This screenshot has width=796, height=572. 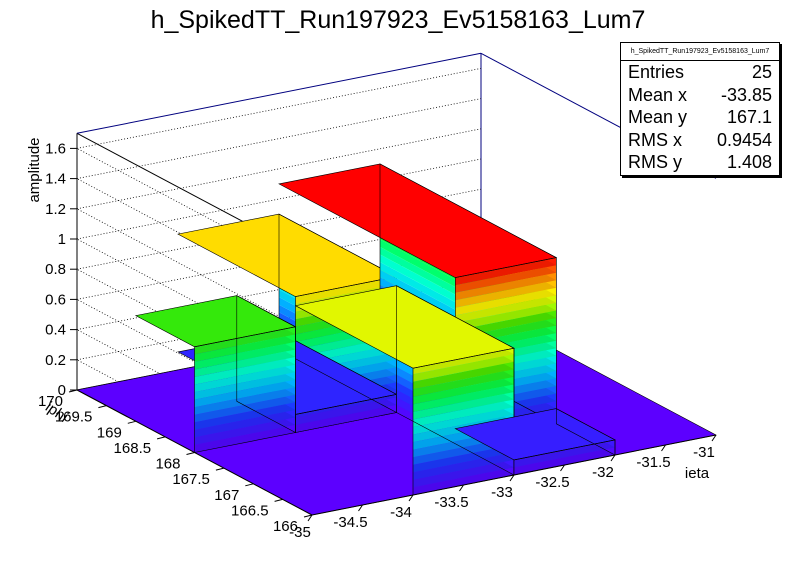 I want to click on y-tick-label: 170, so click(x=50, y=401).